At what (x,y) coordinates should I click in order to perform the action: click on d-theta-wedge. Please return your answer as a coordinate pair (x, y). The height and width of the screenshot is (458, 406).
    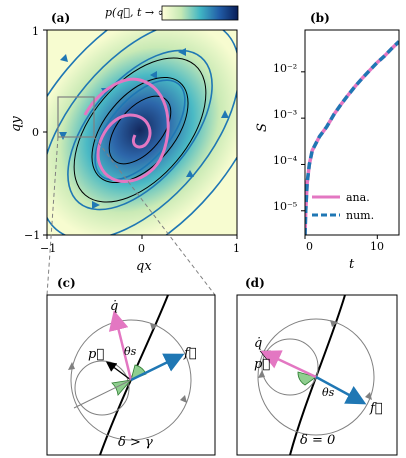
    Looking at the image, I should click on (307, 378).